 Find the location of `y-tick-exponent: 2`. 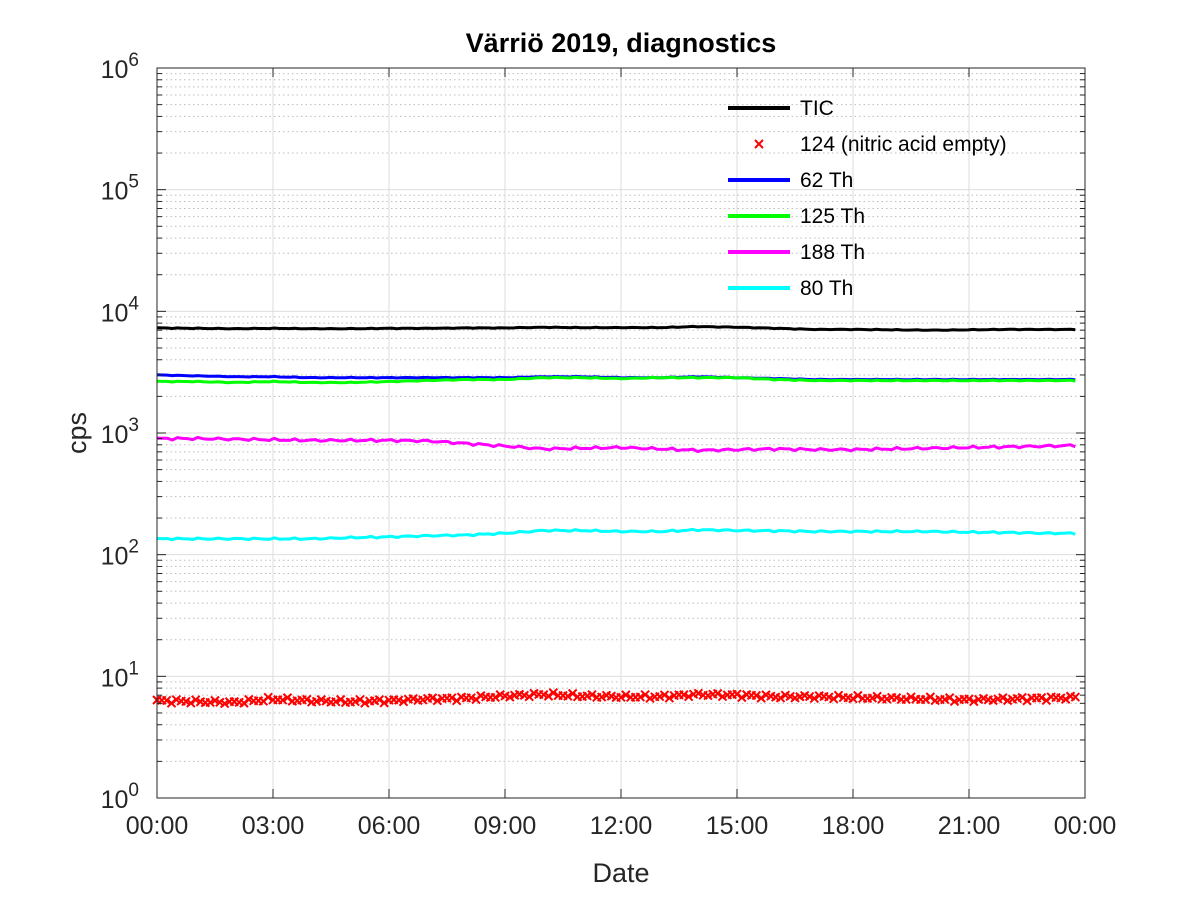

y-tick-exponent: 2 is located at coordinates (133, 547).